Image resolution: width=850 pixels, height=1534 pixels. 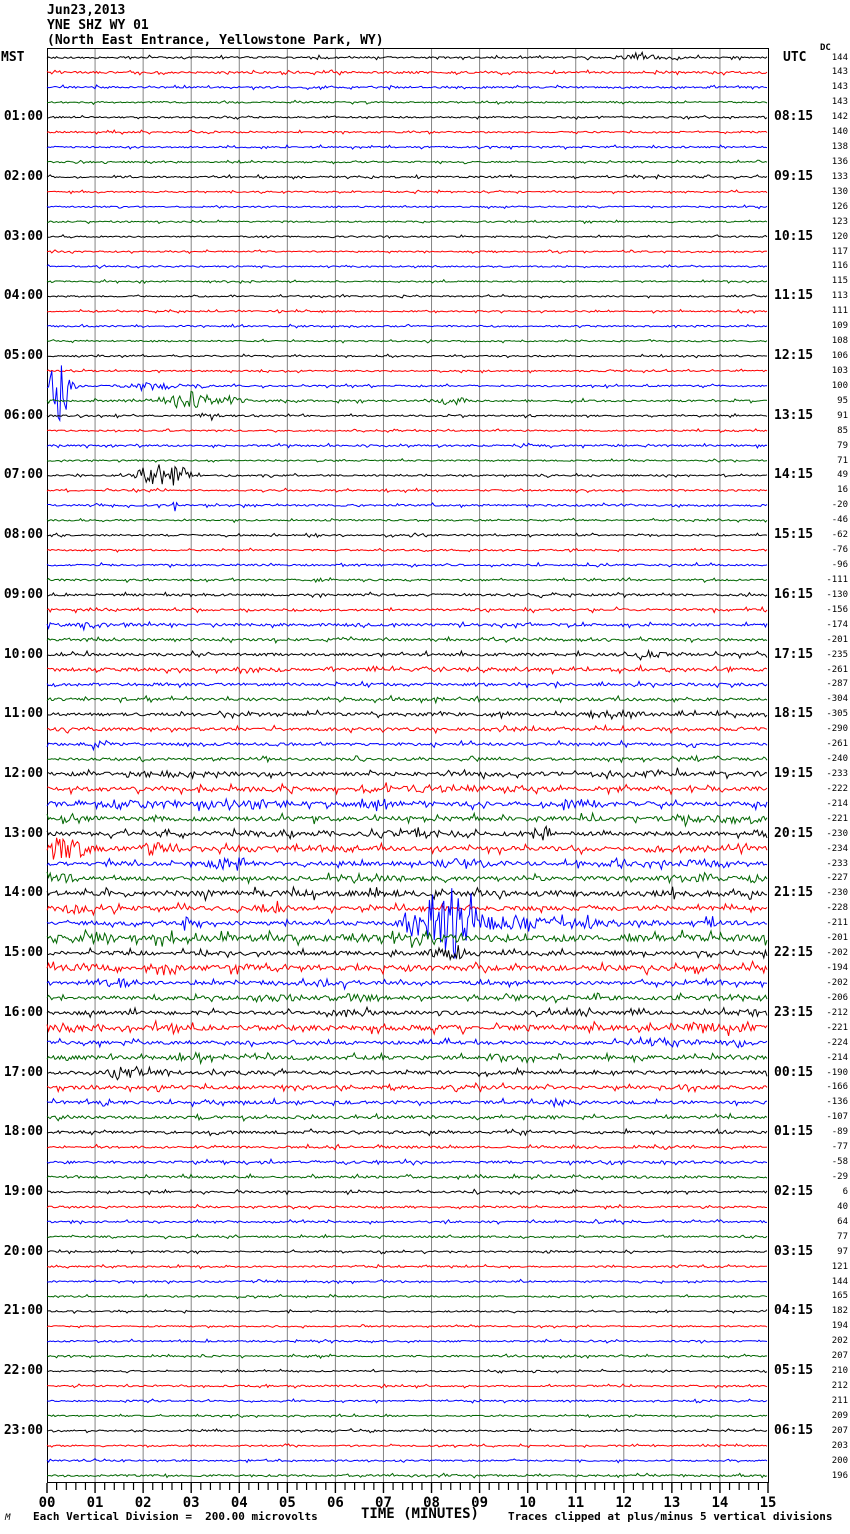 What do you see at coordinates (407, 1161) in the screenshot?
I see `trace-18:30` at bounding box center [407, 1161].